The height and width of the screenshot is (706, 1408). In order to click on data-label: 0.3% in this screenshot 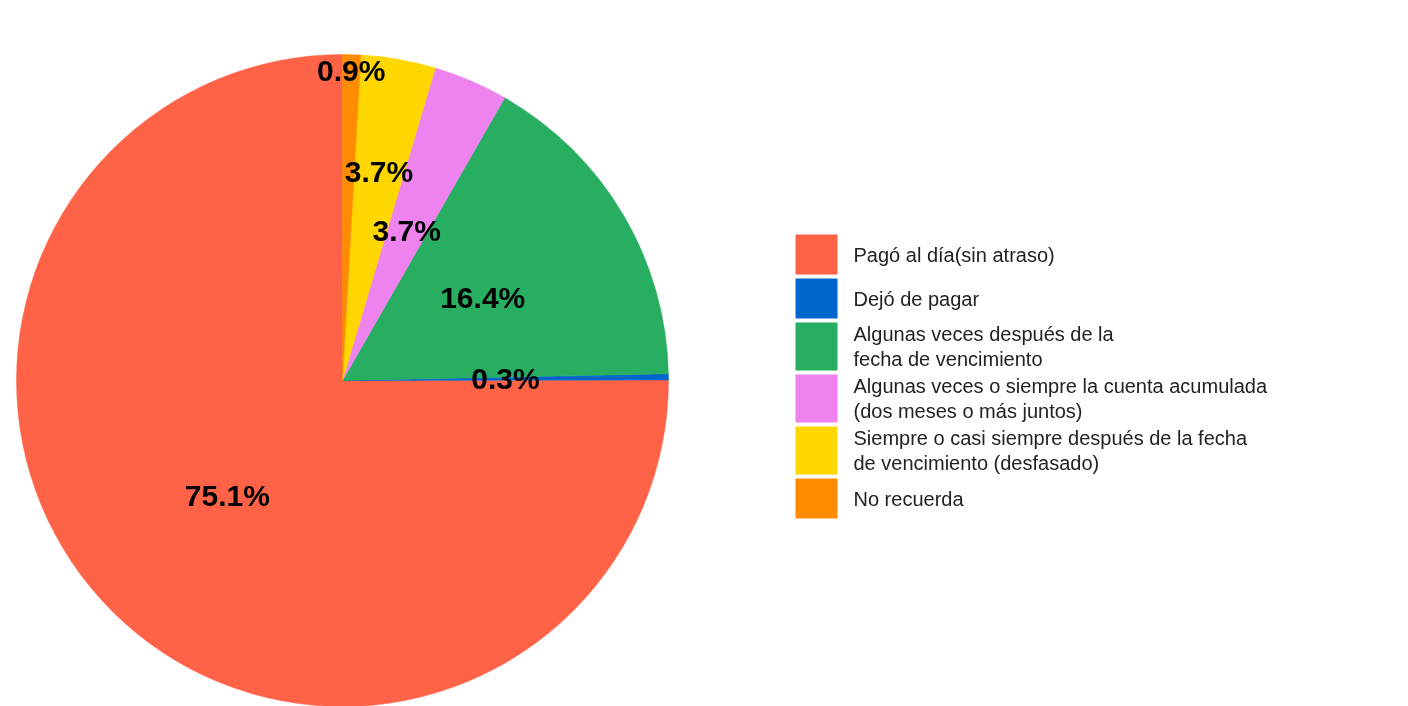, I will do `click(505, 379)`.